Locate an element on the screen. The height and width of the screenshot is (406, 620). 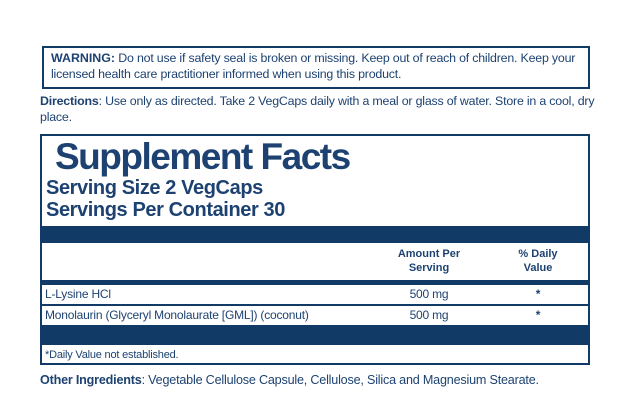
supplement-facts-title: Supplement Facts is located at coordinates (203, 156).